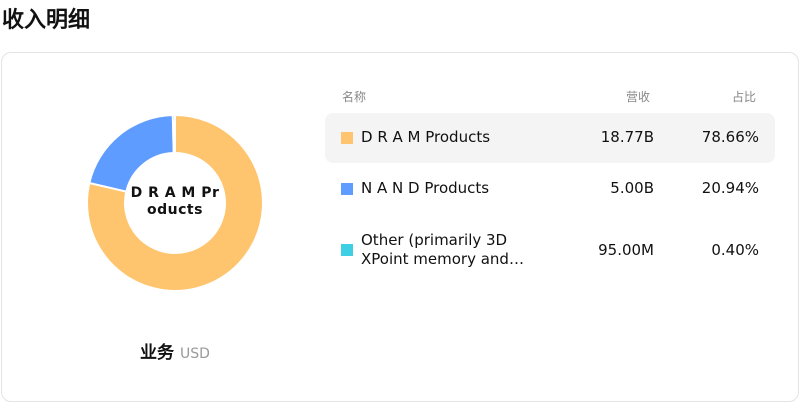 This screenshot has height=402, width=800. Describe the element at coordinates (735, 250) in the screenshot. I see `row-share: 0.40%` at that location.